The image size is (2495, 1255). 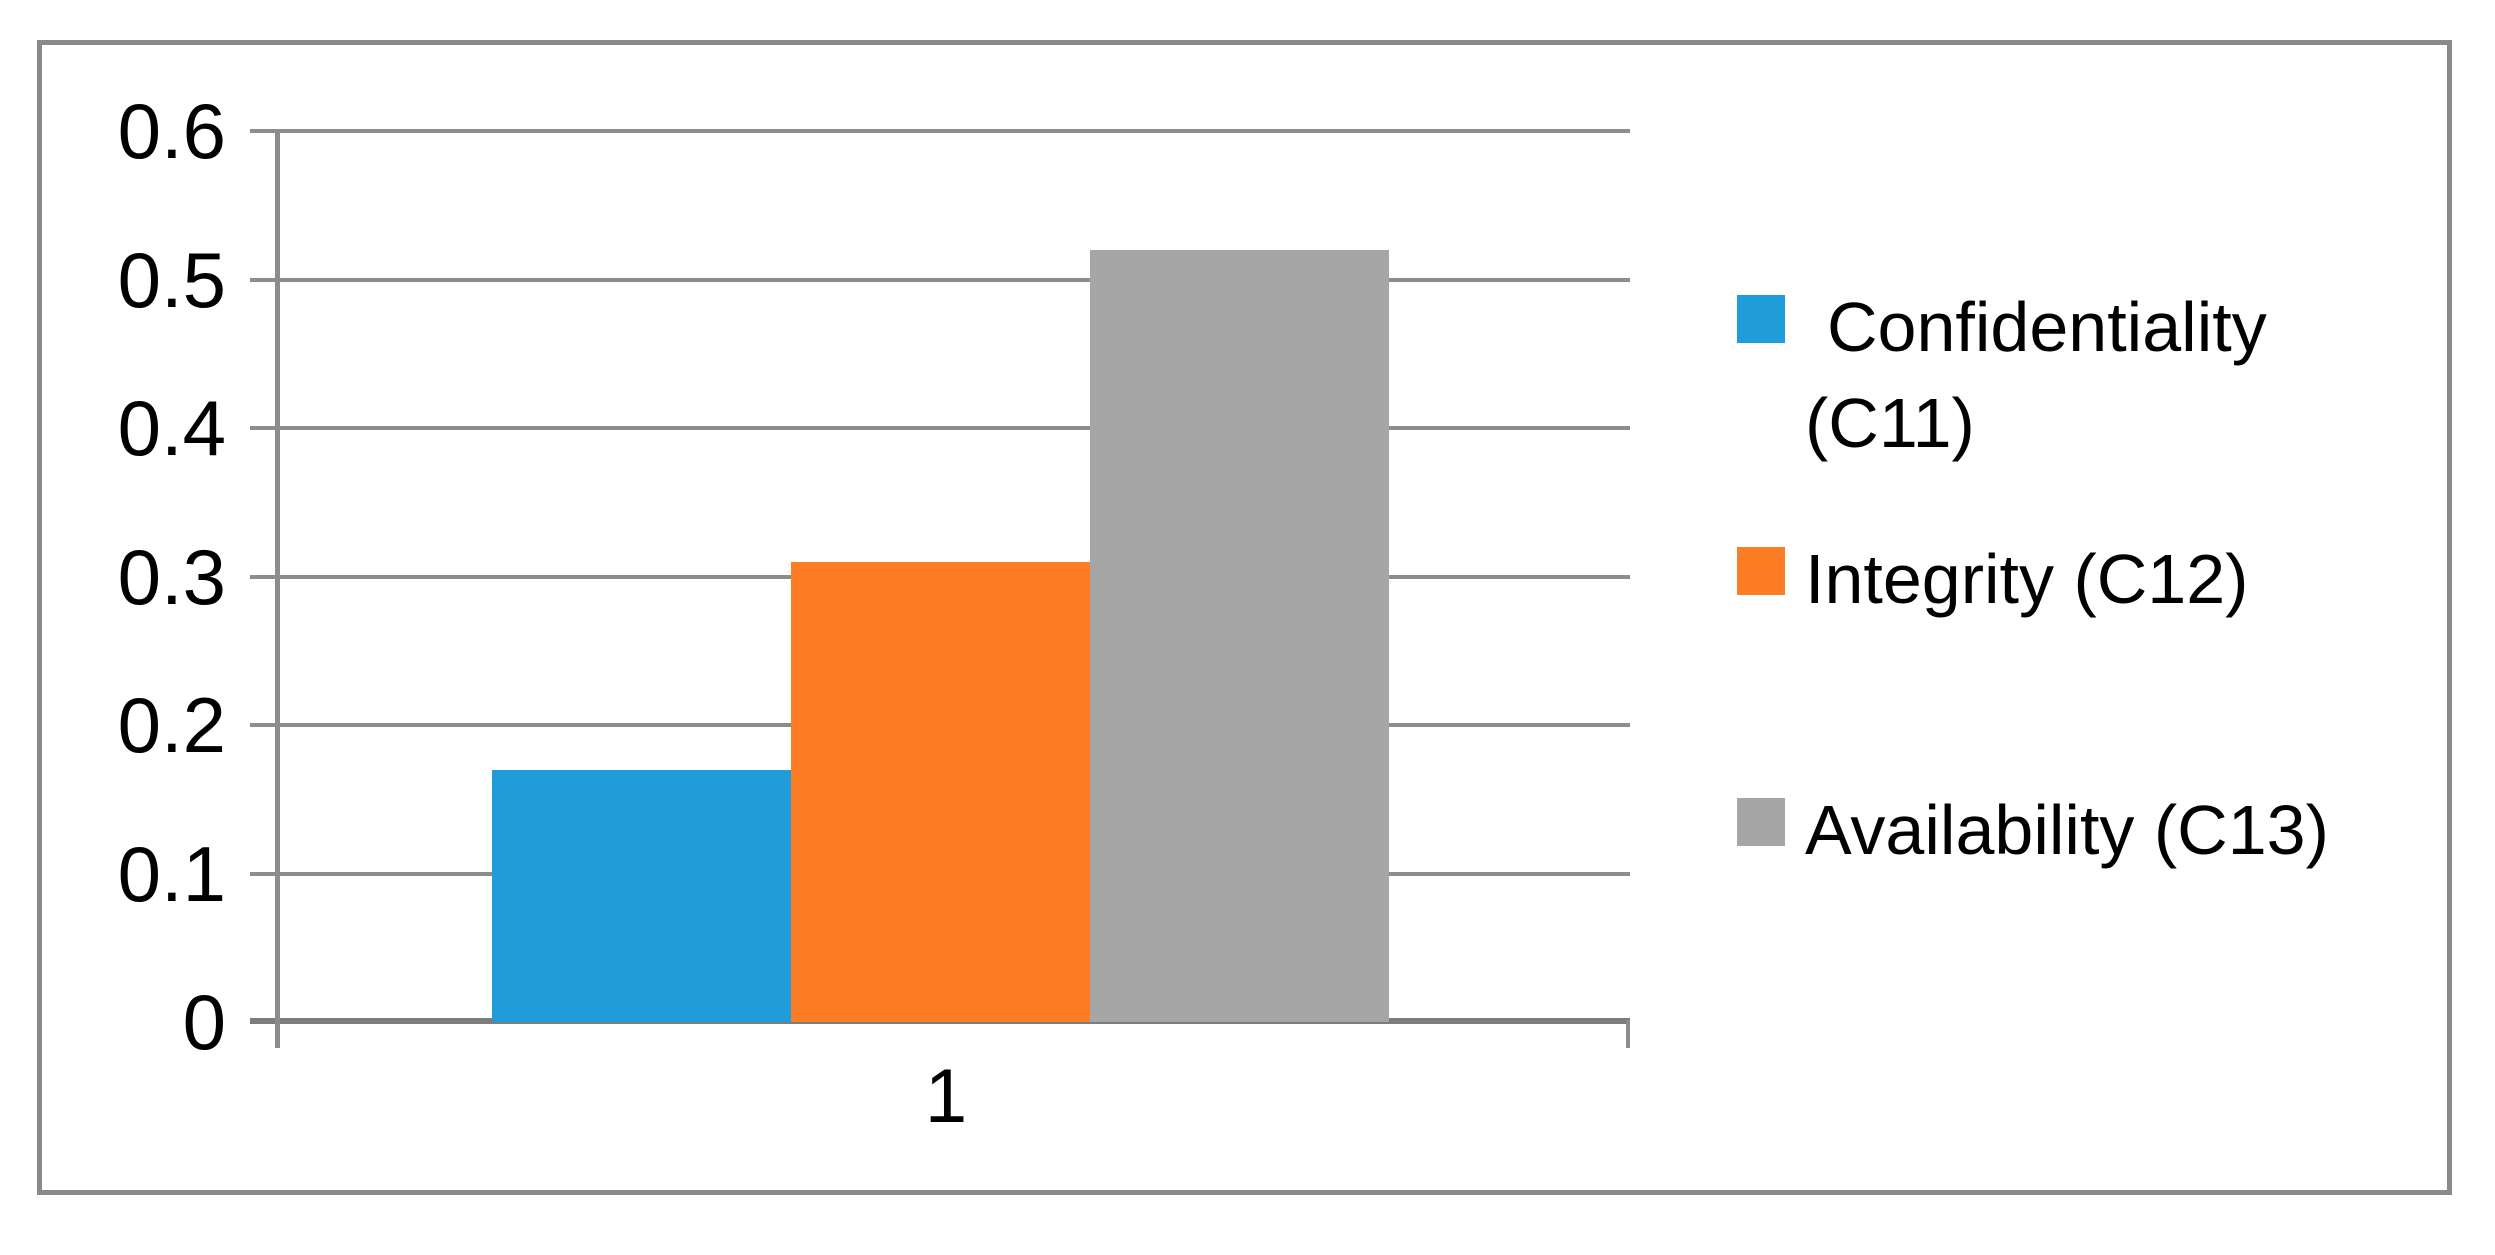 What do you see at coordinates (2036, 375) in the screenshot?
I see `legend-label: Confidentiality (C11)` at bounding box center [2036, 375].